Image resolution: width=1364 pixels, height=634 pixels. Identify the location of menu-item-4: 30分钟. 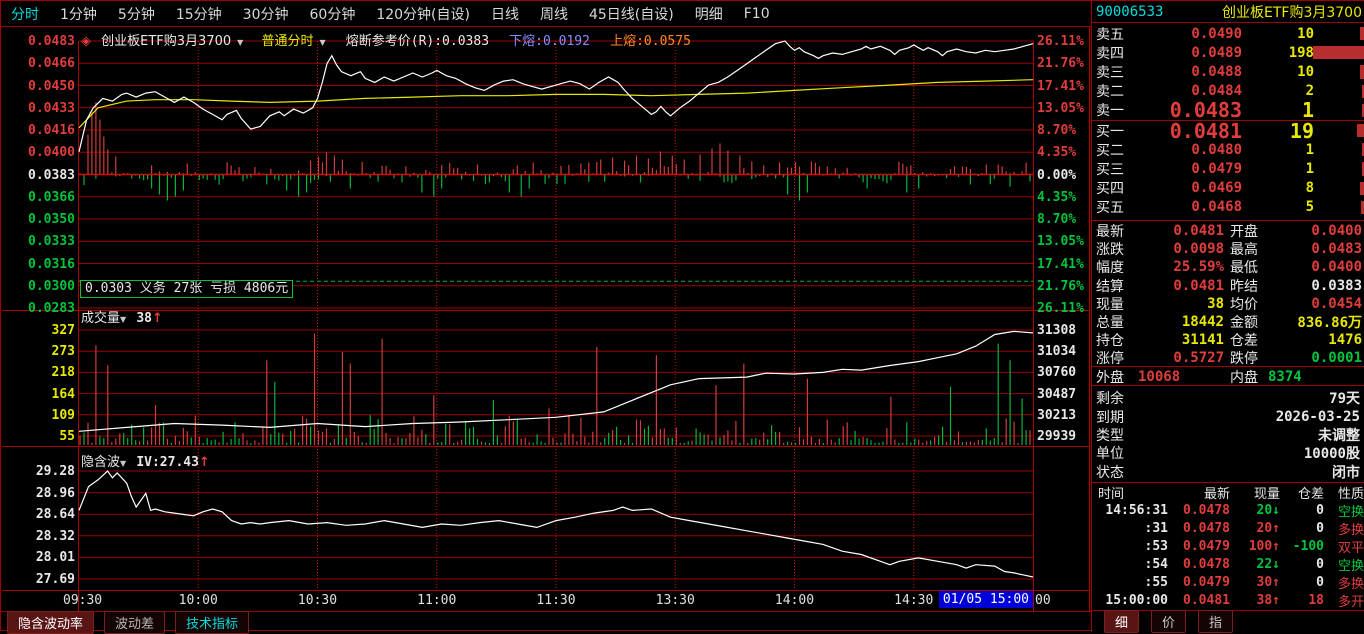
(266, 14).